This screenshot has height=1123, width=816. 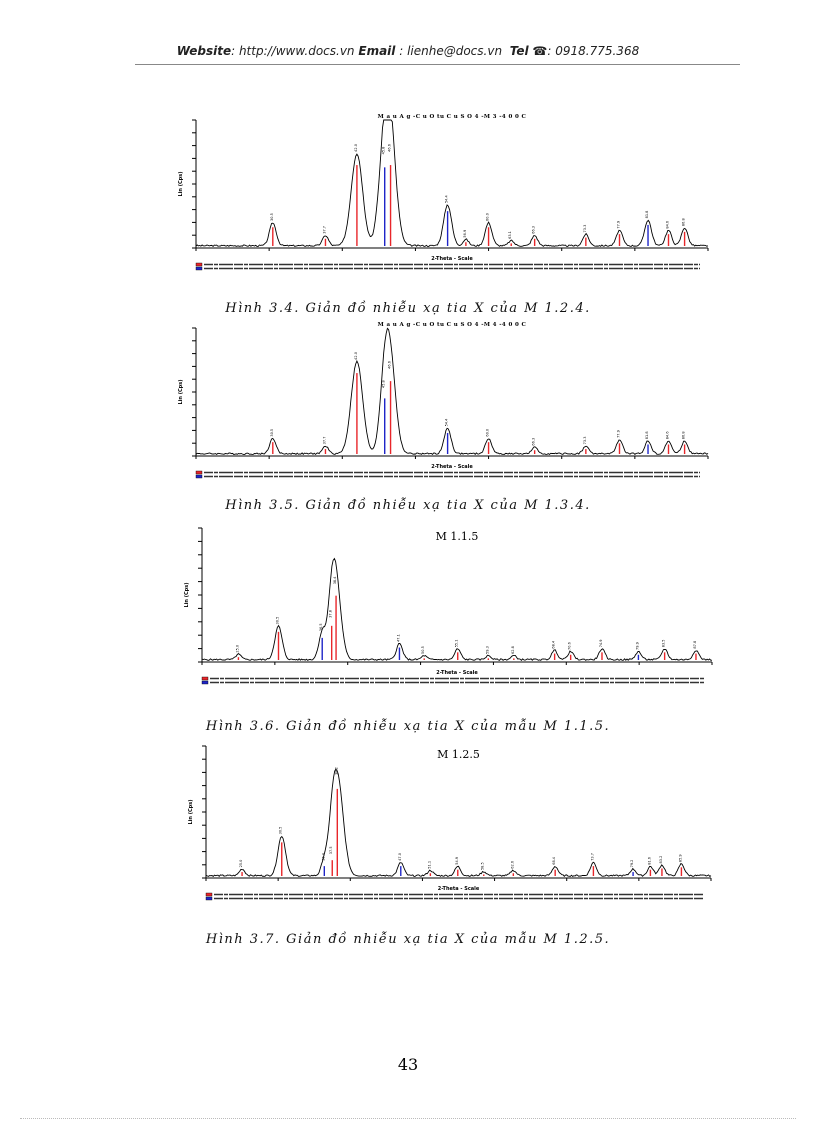 What do you see at coordinates (512, 865) in the screenshot?
I see `peak-label: 62.6` at bounding box center [512, 865].